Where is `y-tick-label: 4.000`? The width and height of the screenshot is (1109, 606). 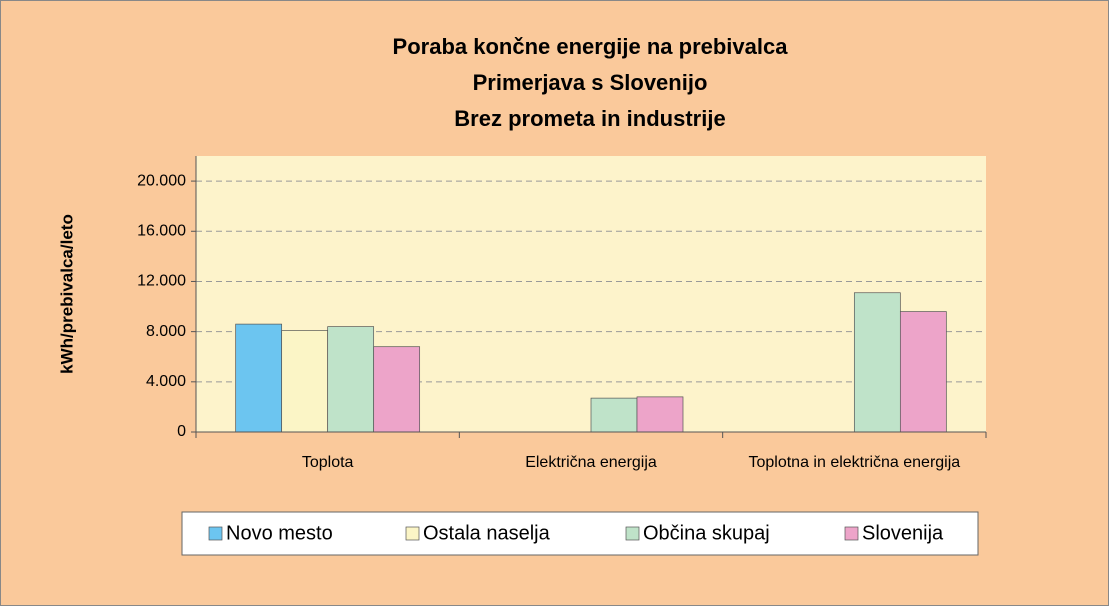 y-tick-label: 4.000 is located at coordinates (166, 381).